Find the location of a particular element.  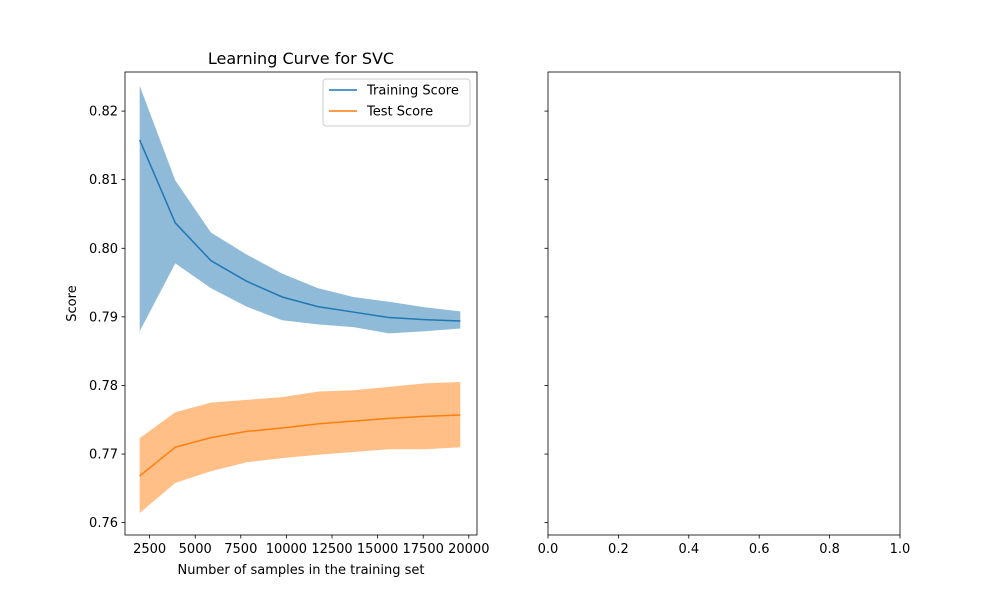

x-tick-label: 0.6 is located at coordinates (759, 549).